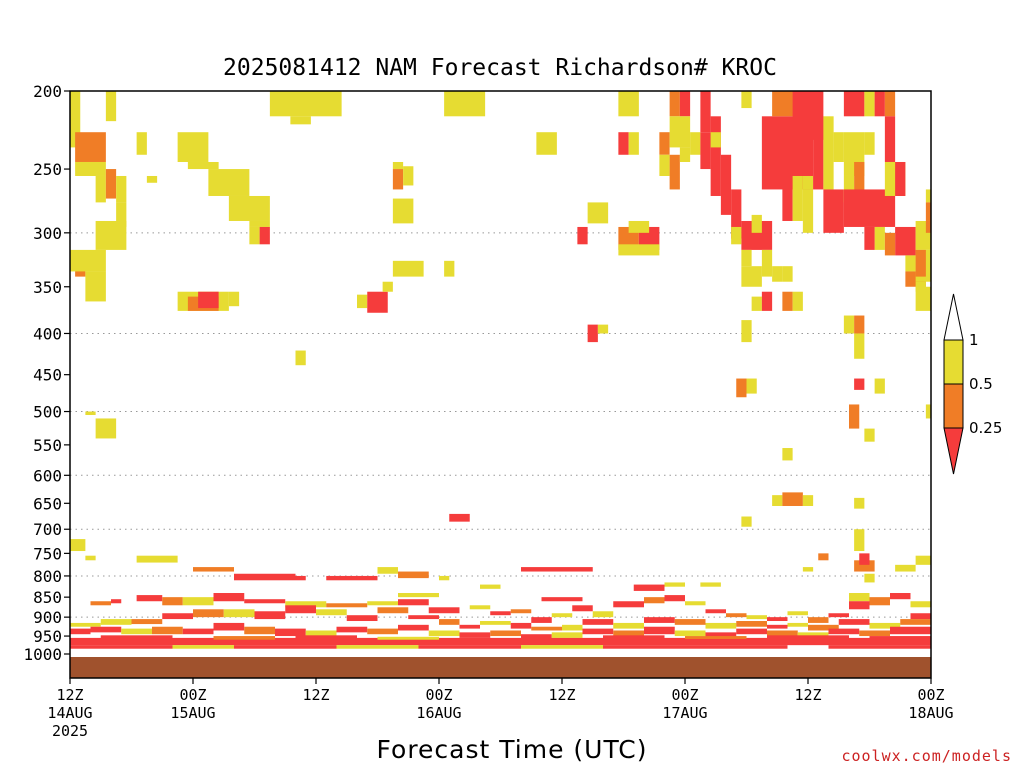 This screenshot has width=1024, height=768. What do you see at coordinates (953, 317) in the screenshot?
I see `legend-cap-top` at bounding box center [953, 317].